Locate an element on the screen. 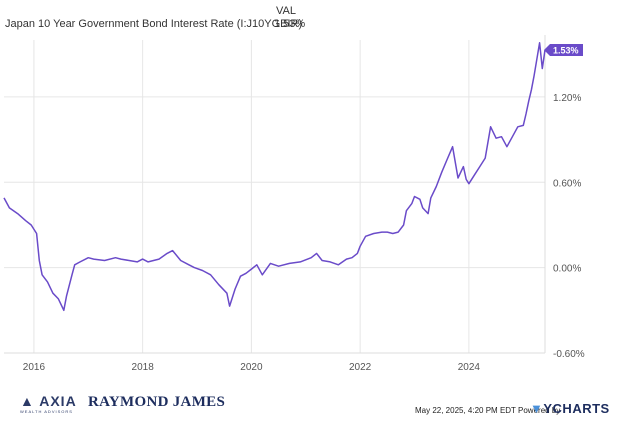 The height and width of the screenshot is (425, 624). axia-triangle-icon: ▲ is located at coordinates (27, 401).